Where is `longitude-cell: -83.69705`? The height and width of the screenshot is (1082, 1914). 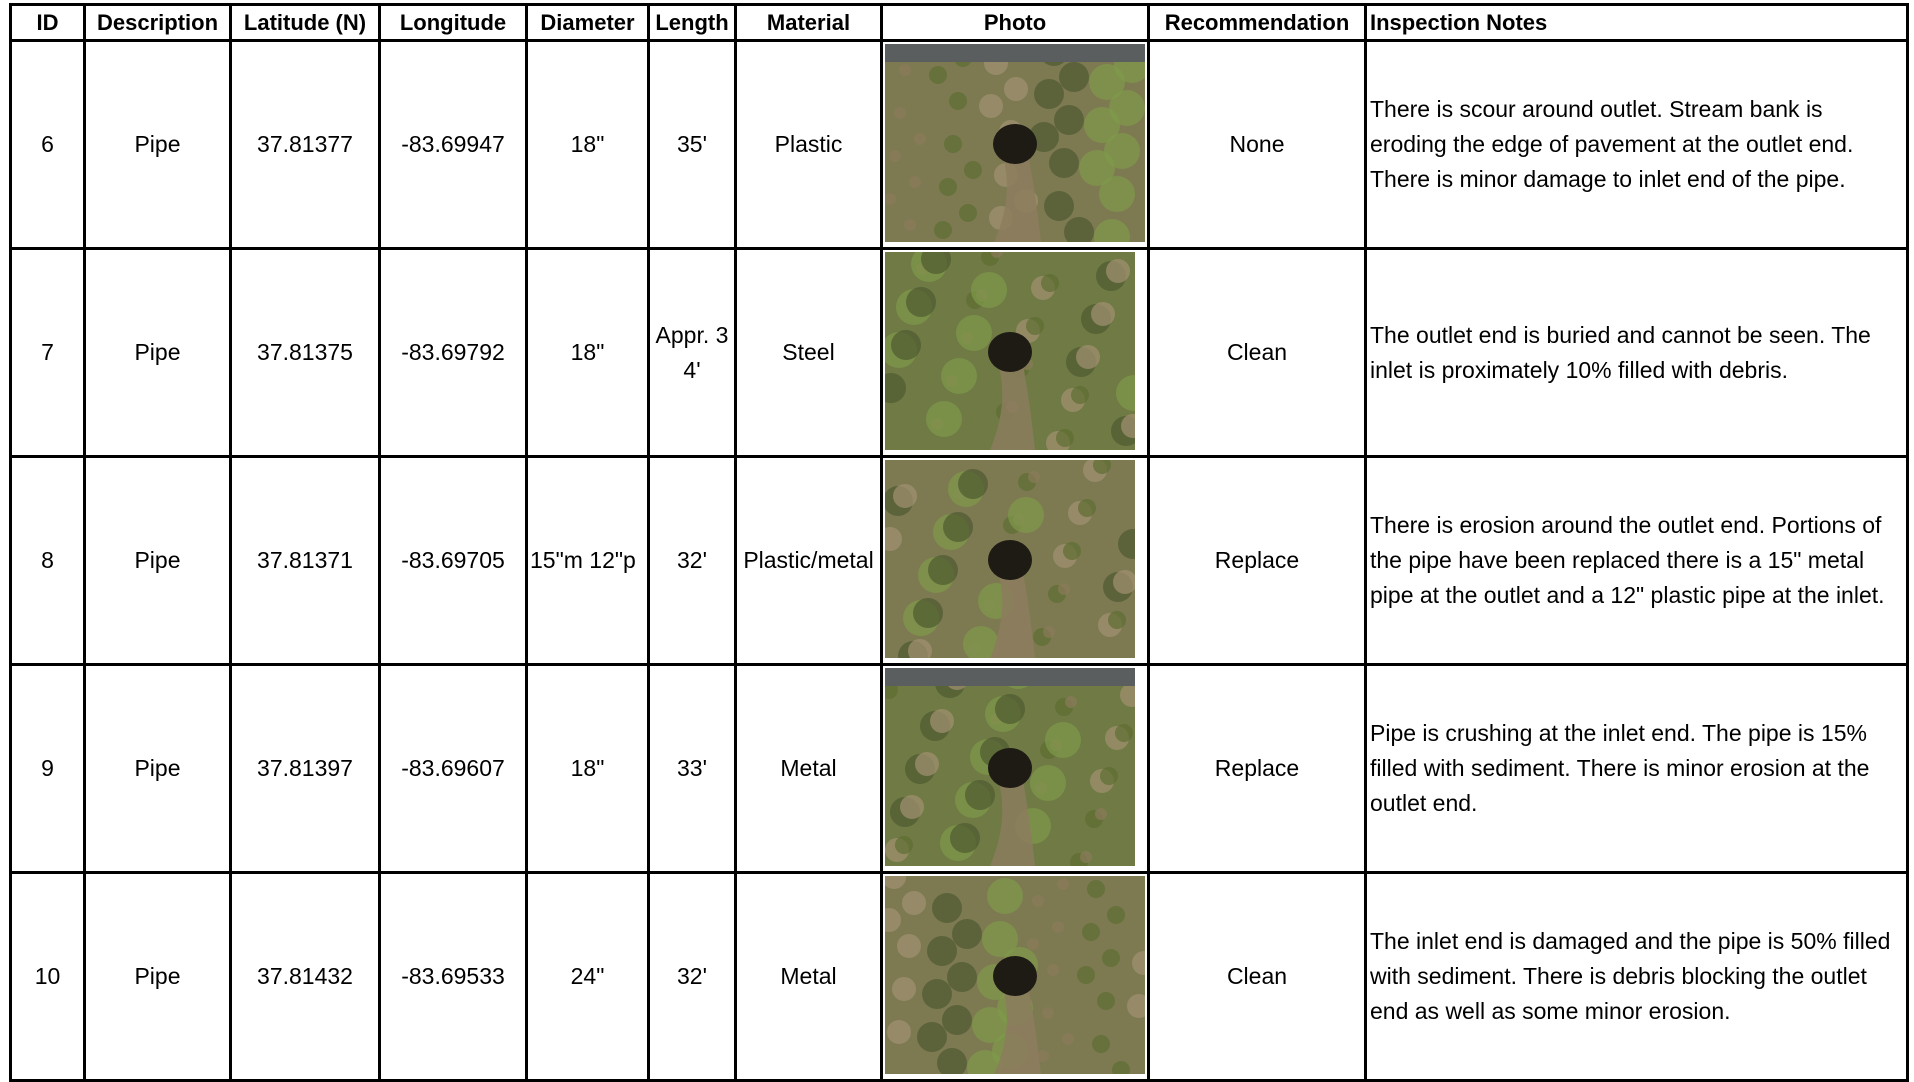 longitude-cell: -83.69705 is located at coordinates (453, 560).